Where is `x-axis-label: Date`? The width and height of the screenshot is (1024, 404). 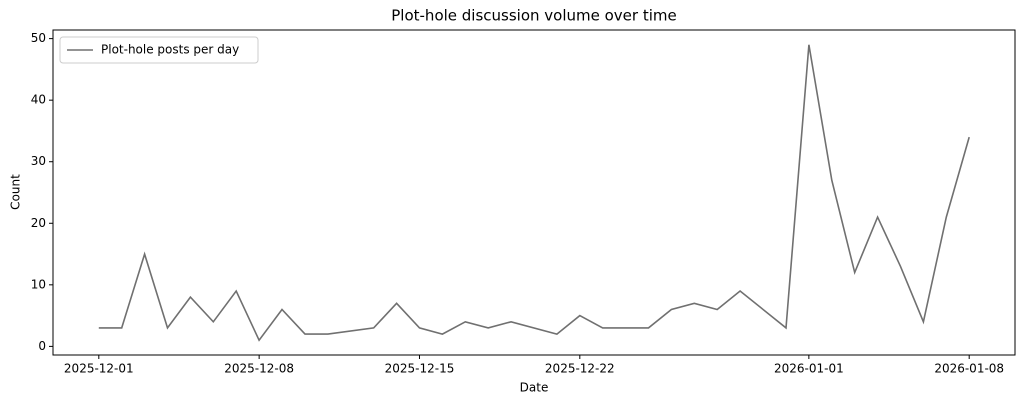 x-axis-label: Date is located at coordinates (534, 388).